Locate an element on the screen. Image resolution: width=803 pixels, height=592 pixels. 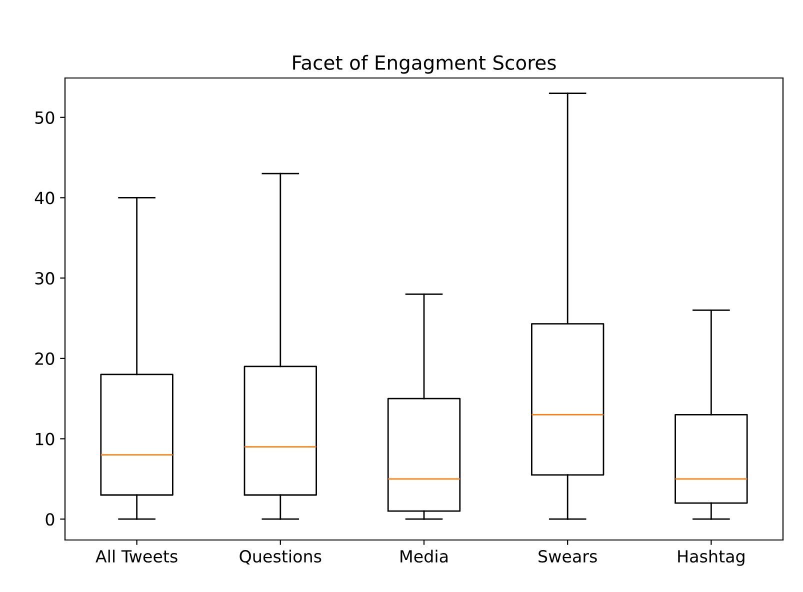
x-tick-label: Media is located at coordinates (424, 556).